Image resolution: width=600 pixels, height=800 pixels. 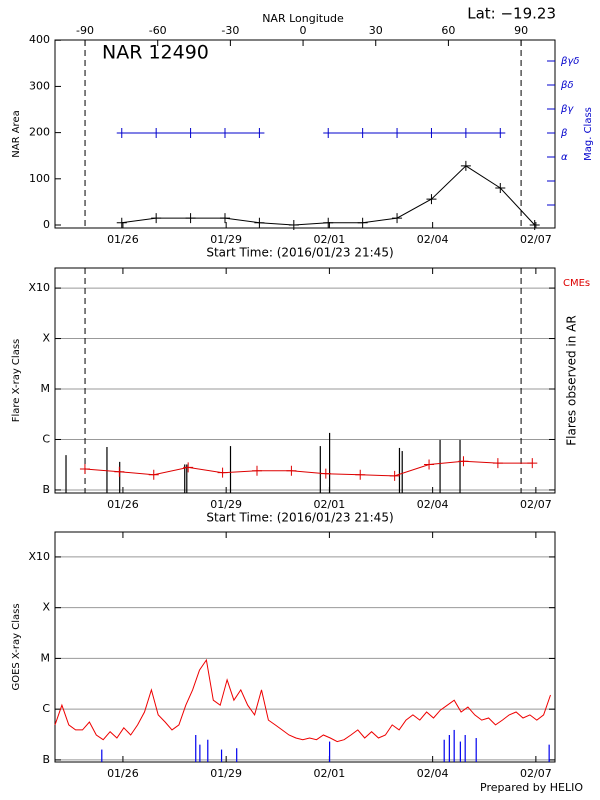 I want to click on footer: Prepared by HELIO, so click(x=531, y=787).